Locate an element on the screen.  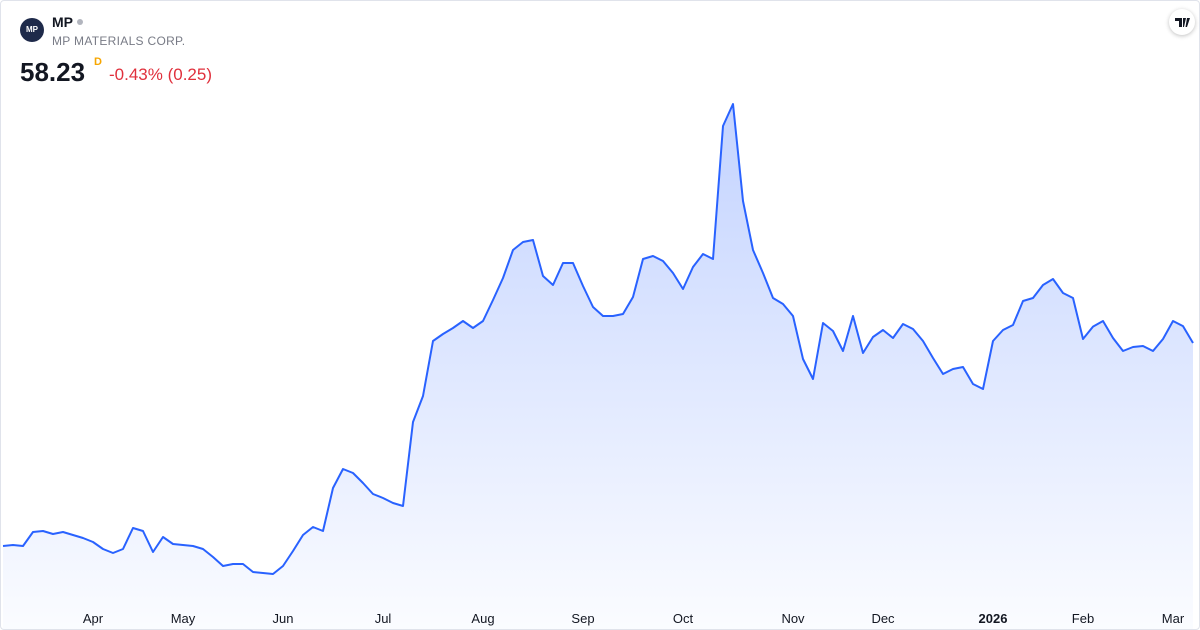
x-tick-label: Apr is located at coordinates (93, 618).